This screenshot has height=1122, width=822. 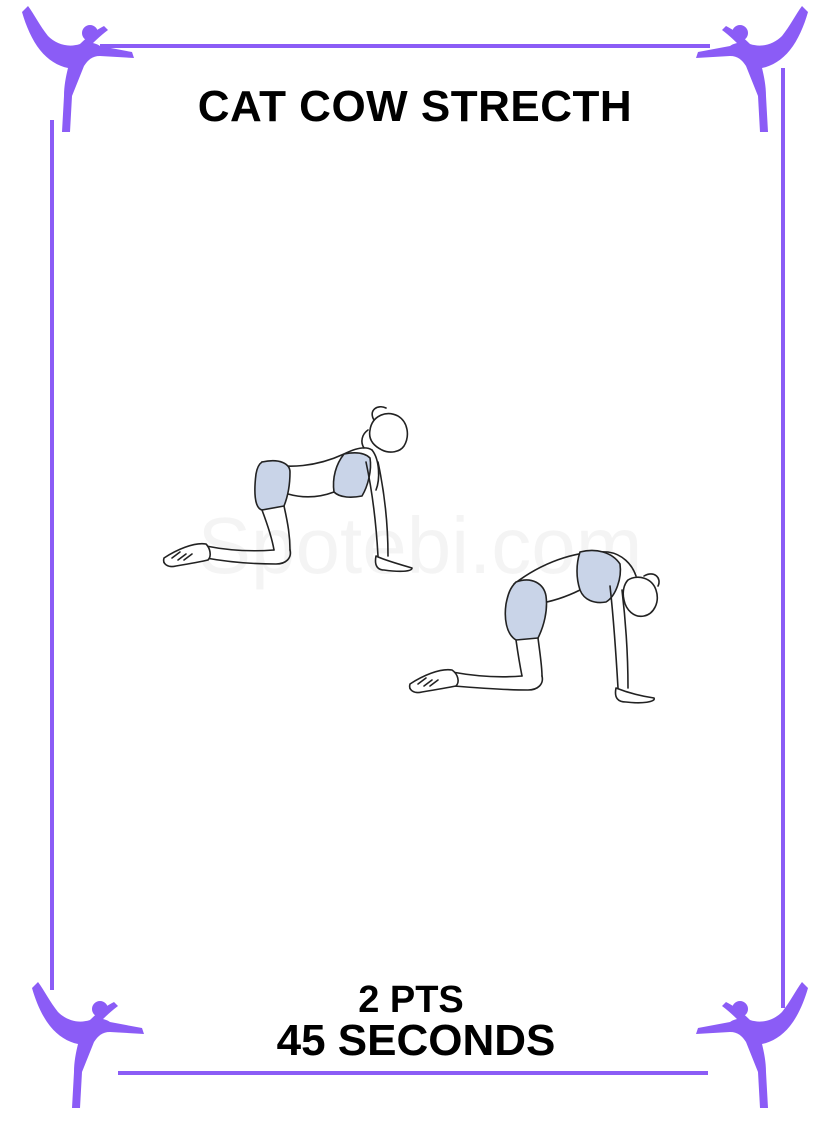 I want to click on border-right, so click(x=783, y=538).